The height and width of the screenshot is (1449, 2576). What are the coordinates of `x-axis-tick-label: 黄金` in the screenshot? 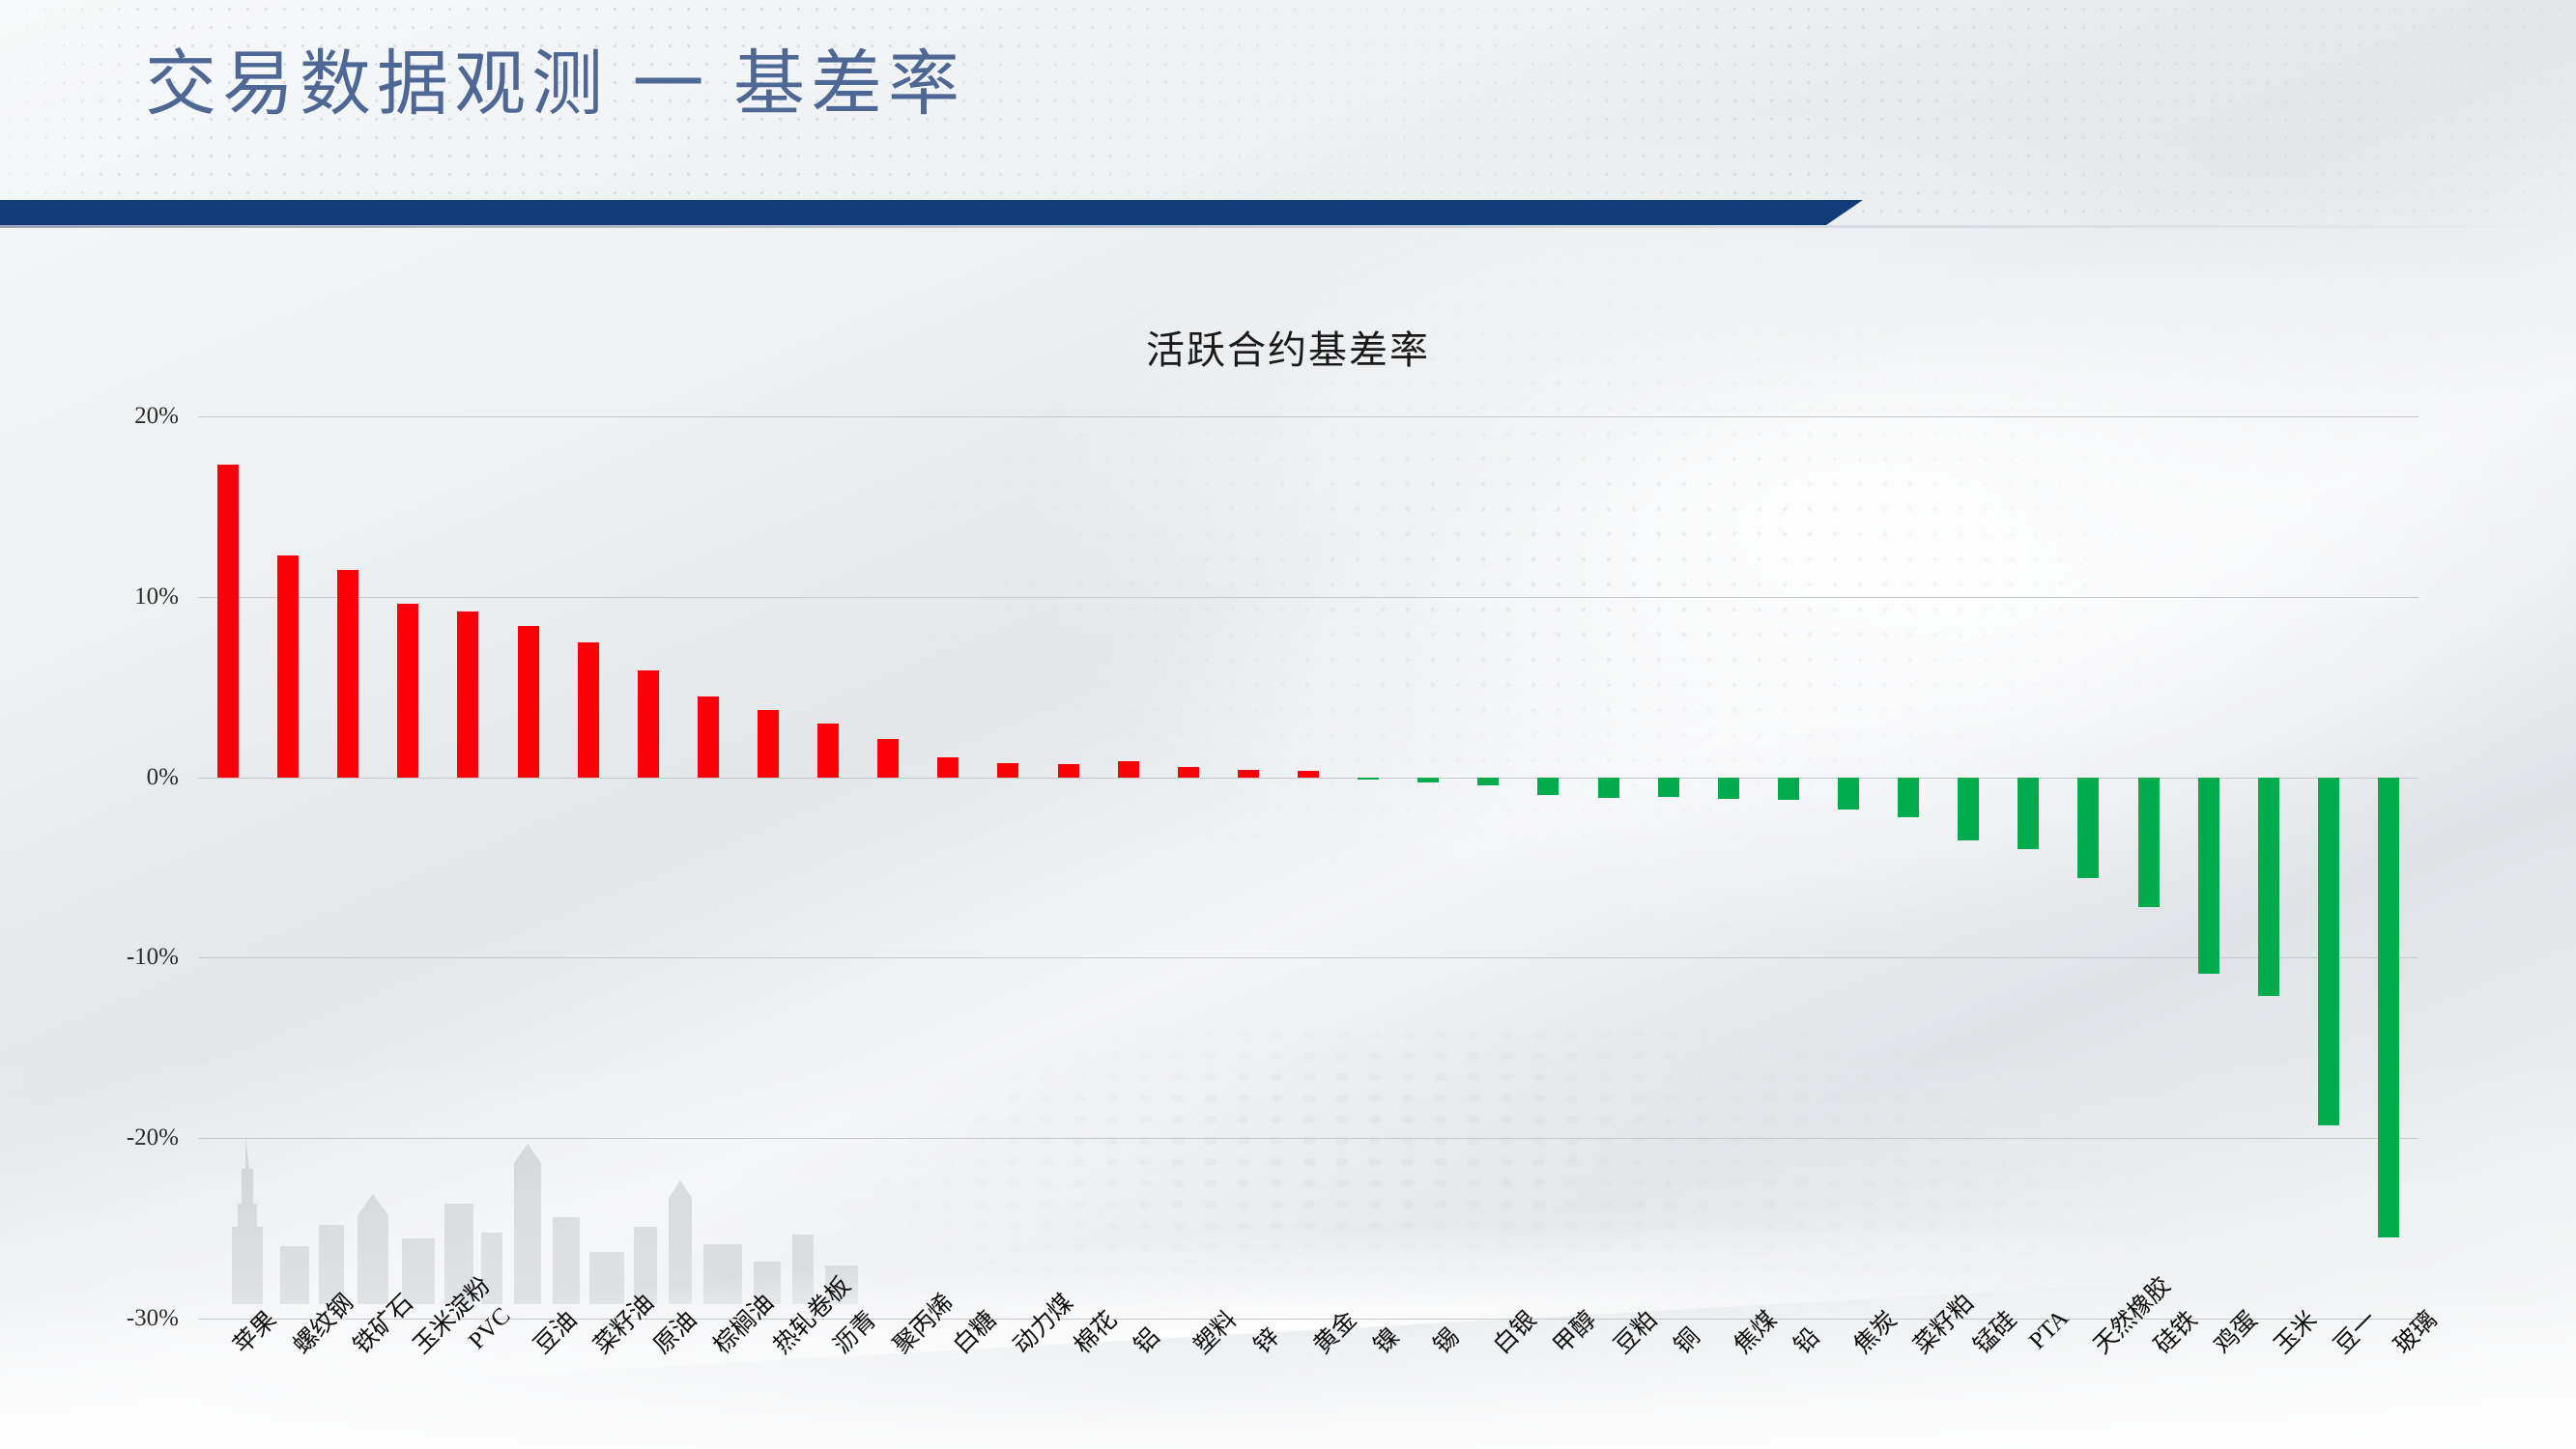 It's located at (1335, 1333).